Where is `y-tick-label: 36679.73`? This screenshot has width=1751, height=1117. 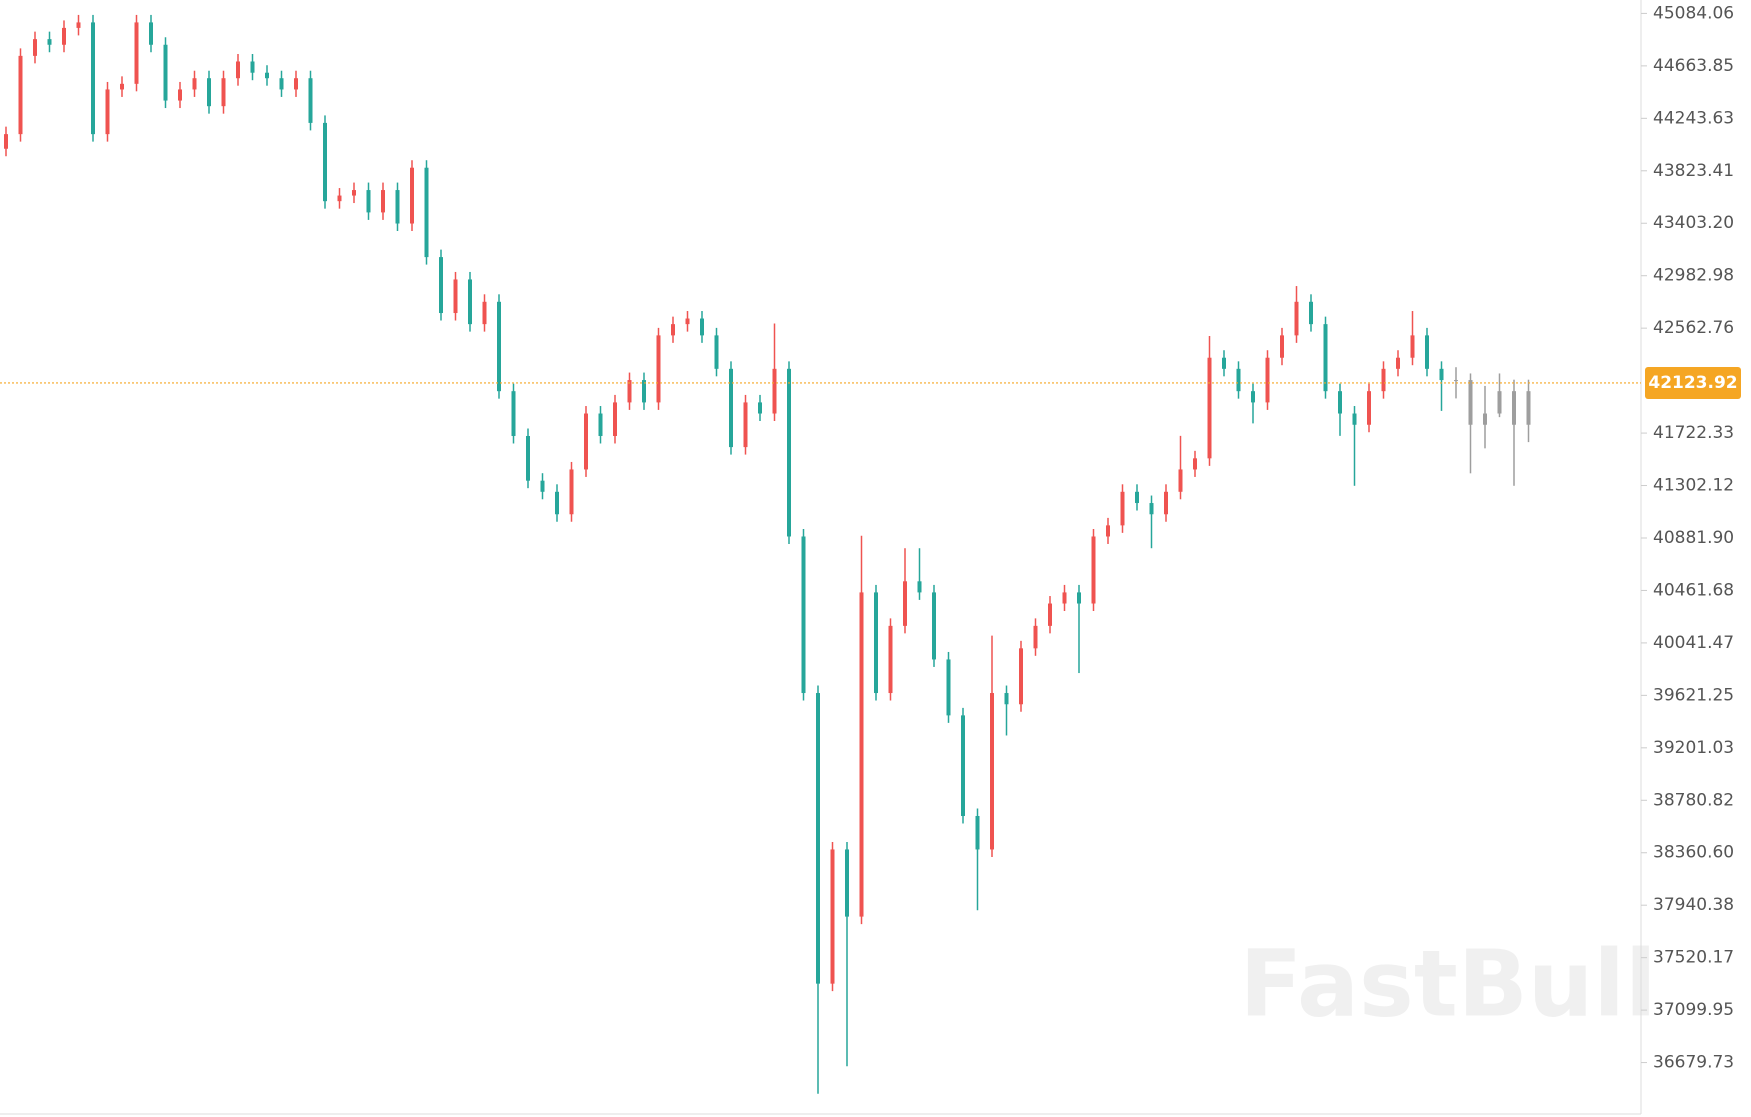
y-tick-label: 36679.73 is located at coordinates (1693, 1063).